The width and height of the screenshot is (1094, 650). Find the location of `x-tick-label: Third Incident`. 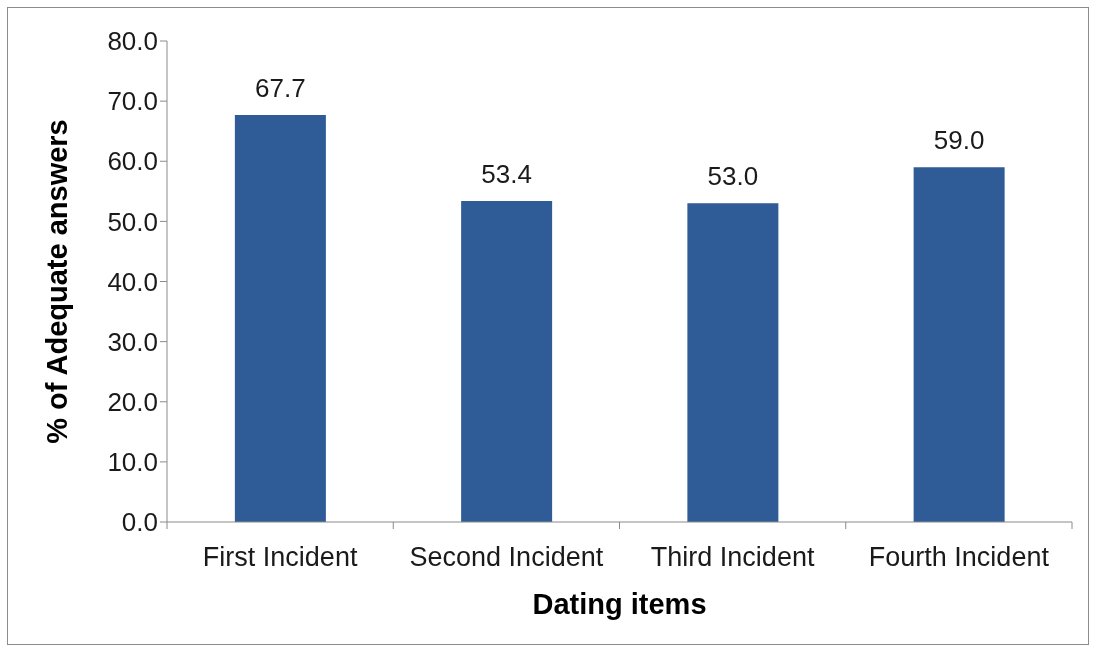

x-tick-label: Third Incident is located at coordinates (732, 557).